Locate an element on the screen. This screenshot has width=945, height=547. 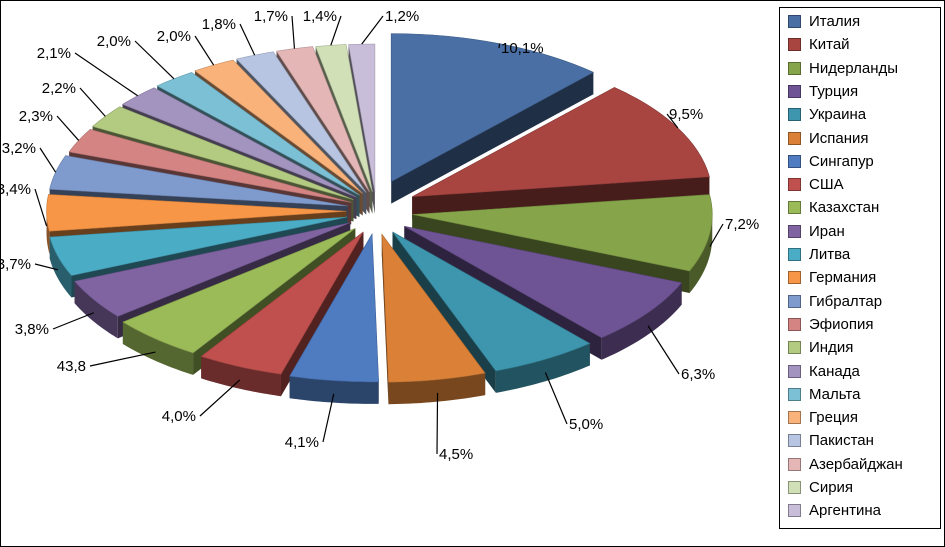
legend-item: Иран is located at coordinates (816, 231).